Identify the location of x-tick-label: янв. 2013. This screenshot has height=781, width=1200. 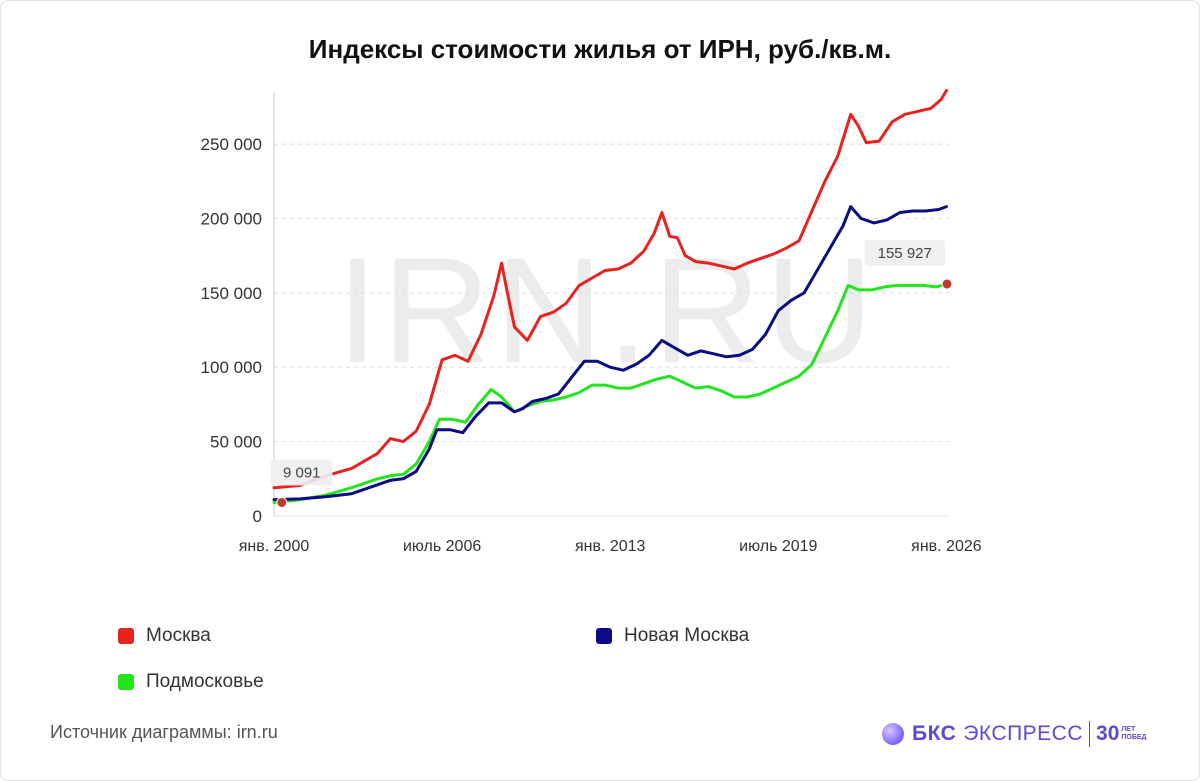
(610, 546).